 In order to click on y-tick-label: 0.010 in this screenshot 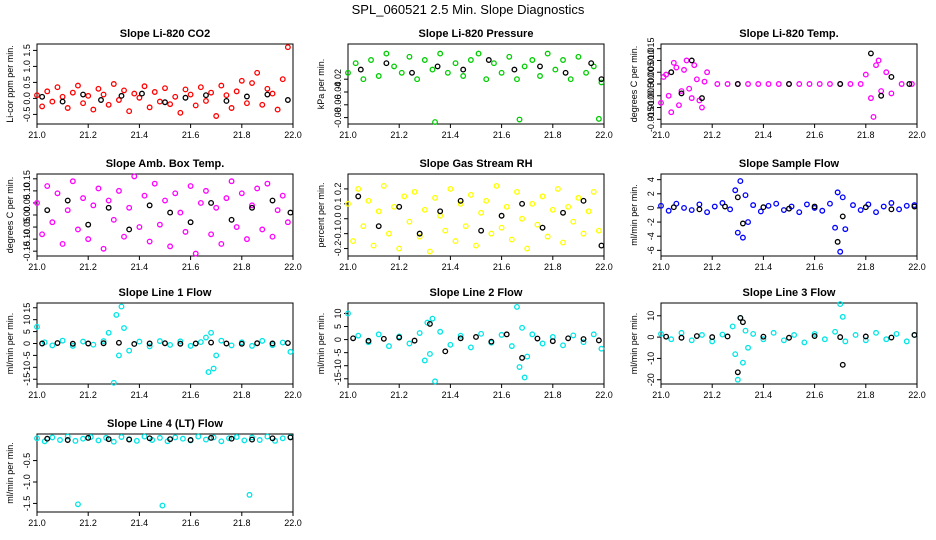, I will do `click(651, 60)`.